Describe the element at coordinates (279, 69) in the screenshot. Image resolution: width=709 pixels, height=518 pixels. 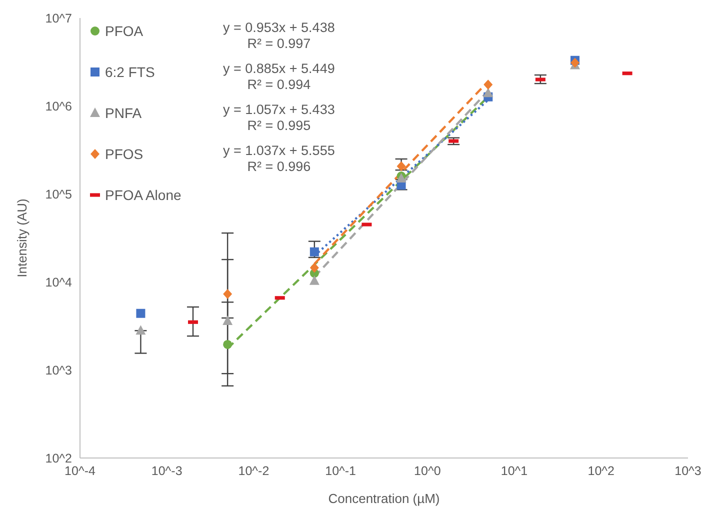
I see `annotation: y = 0.885x + 5.449` at that location.